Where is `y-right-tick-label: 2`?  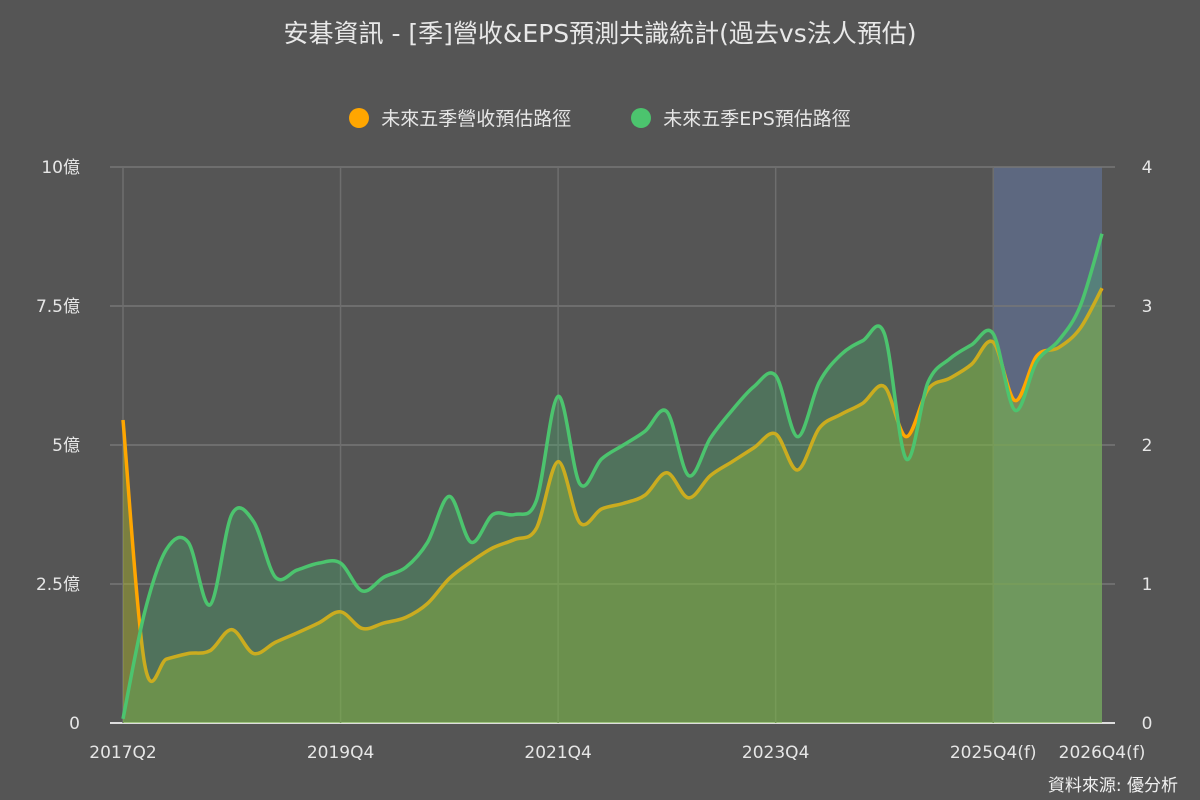
y-right-tick-label: 2 is located at coordinates (1147, 446).